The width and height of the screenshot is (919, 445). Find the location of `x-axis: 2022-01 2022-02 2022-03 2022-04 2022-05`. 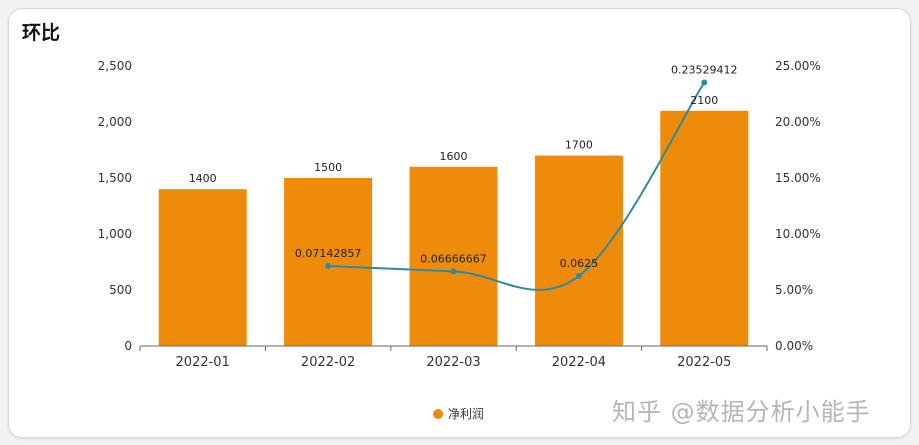

x-axis: 2022-01 2022-02 2022-03 2022-04 2022-05 is located at coordinates (453, 357).